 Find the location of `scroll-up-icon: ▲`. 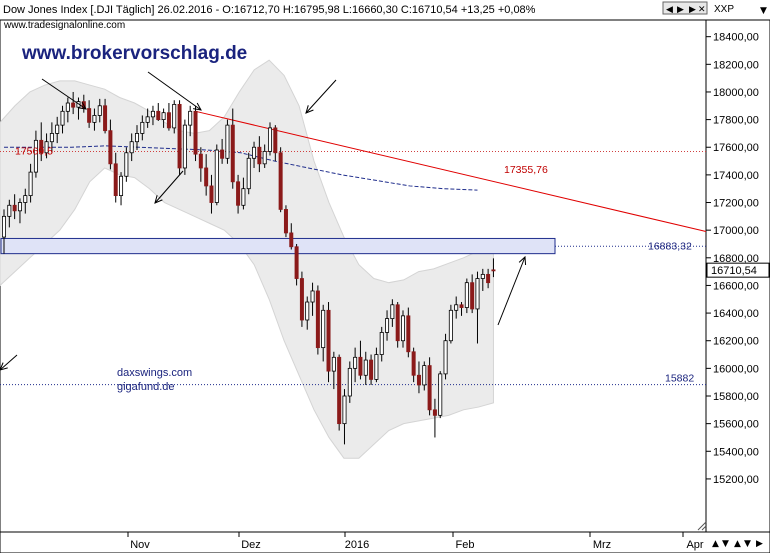

scroll-up-icon: ▲ is located at coordinates (715, 544).